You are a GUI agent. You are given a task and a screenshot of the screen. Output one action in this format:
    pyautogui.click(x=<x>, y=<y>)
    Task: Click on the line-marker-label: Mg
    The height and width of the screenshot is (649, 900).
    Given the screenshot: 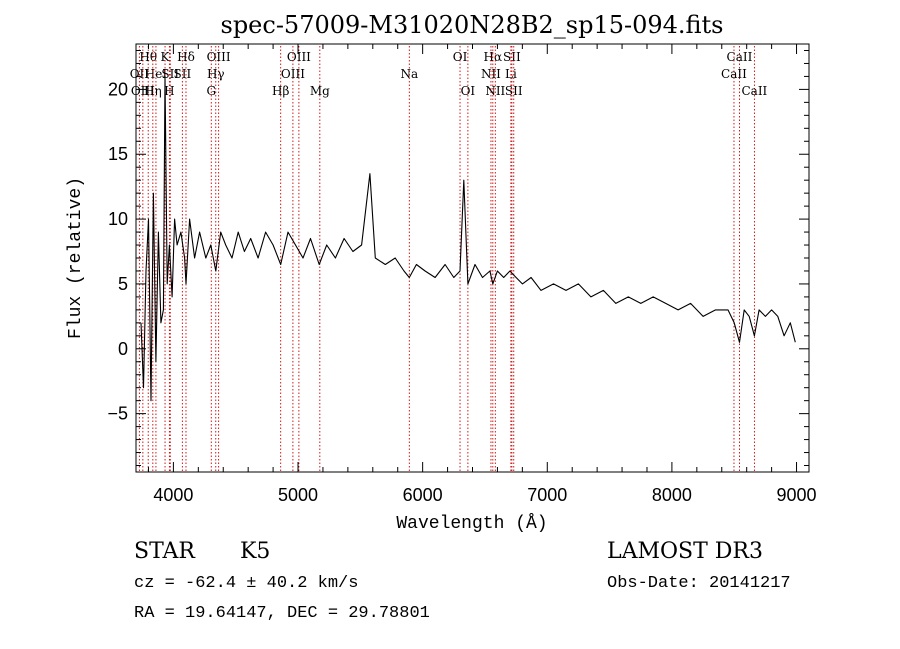 What is the action you would take?
    pyautogui.click(x=320, y=91)
    